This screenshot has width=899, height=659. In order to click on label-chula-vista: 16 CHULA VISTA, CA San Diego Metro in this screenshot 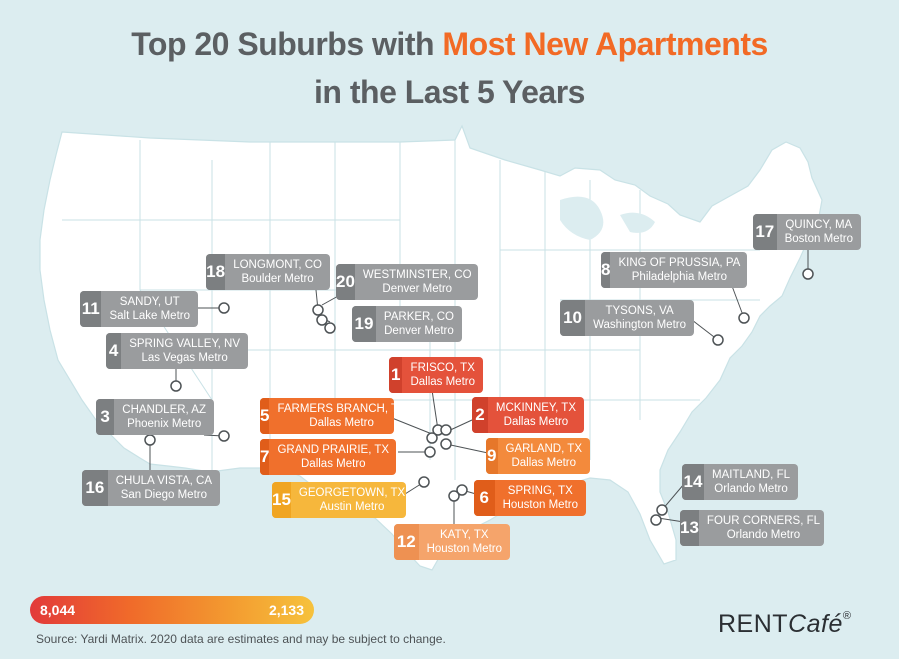, I will do `click(151, 488)`.